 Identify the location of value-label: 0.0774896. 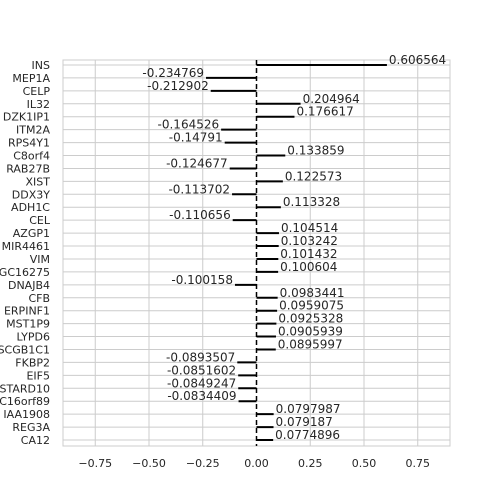
(307, 435).